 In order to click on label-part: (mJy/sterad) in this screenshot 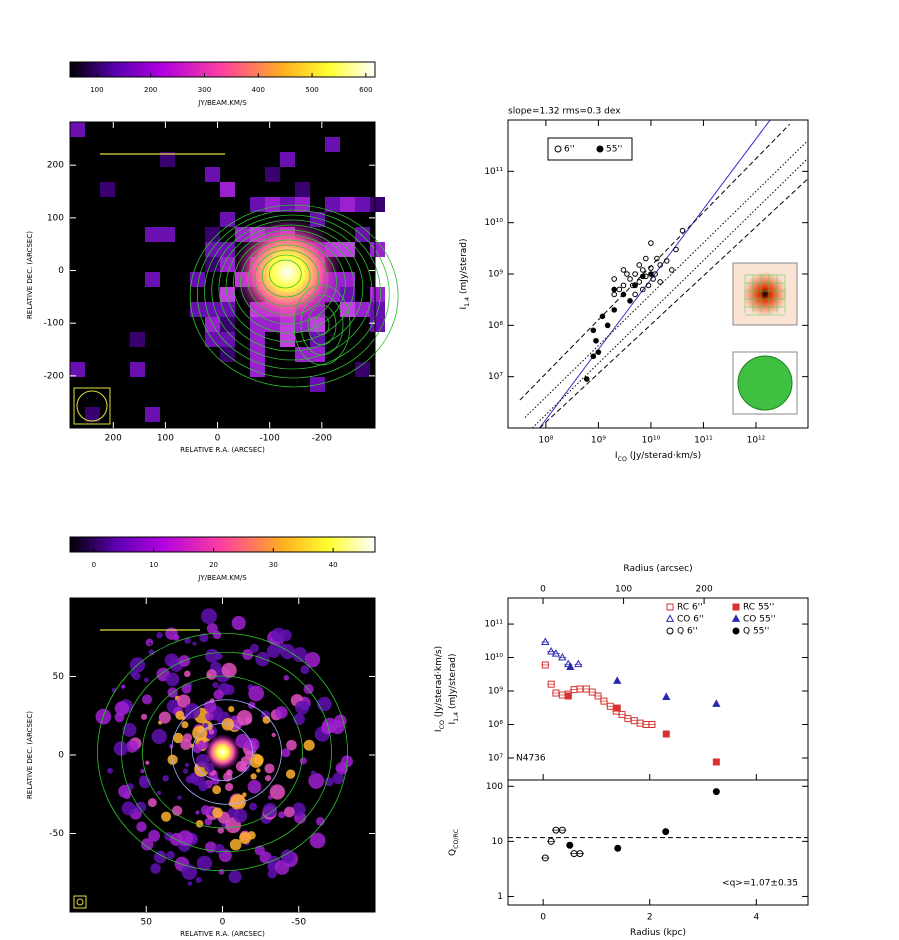, I will do `click(453, 682)`.